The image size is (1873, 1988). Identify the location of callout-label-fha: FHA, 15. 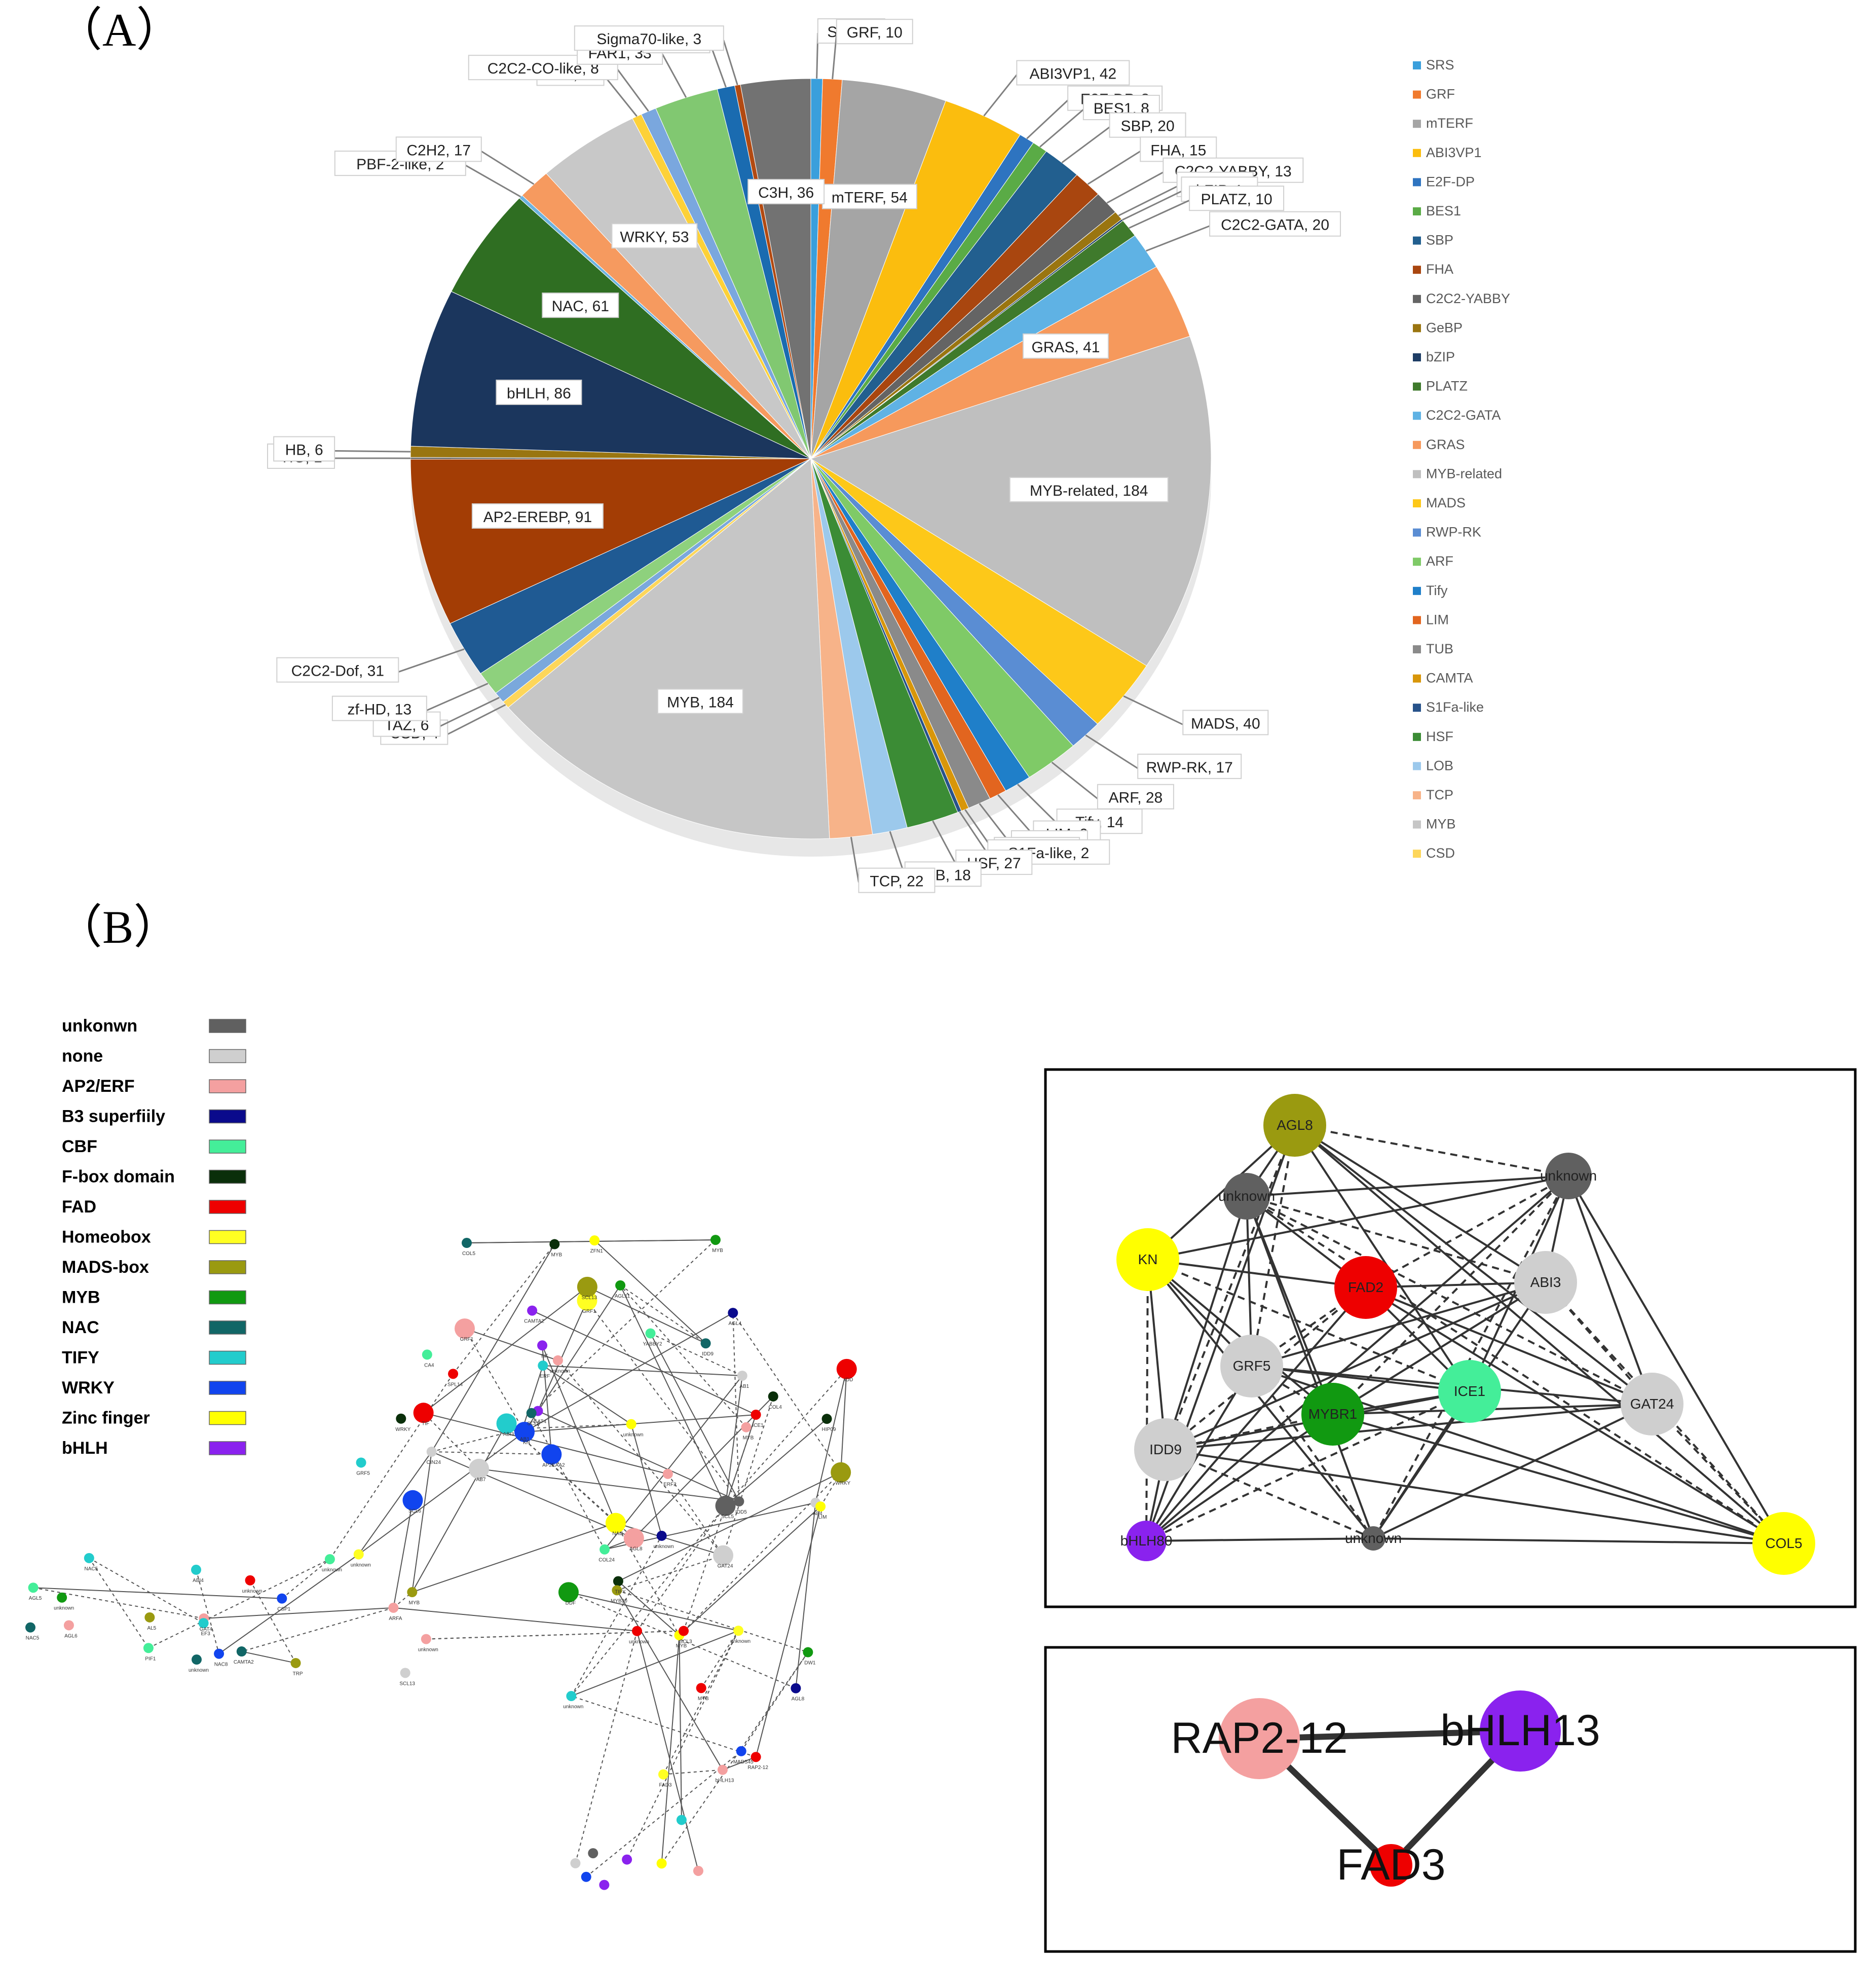
(1178, 150).